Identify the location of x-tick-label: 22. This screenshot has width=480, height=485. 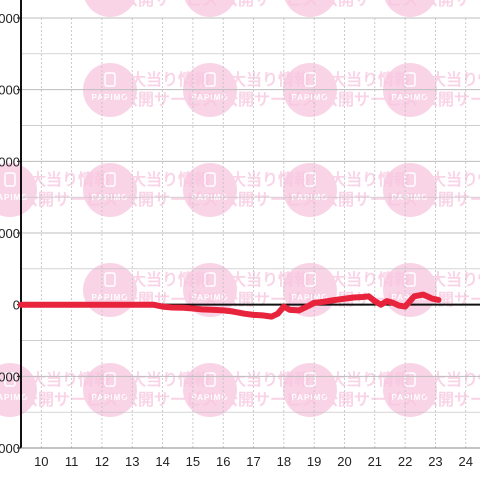
(405, 461).